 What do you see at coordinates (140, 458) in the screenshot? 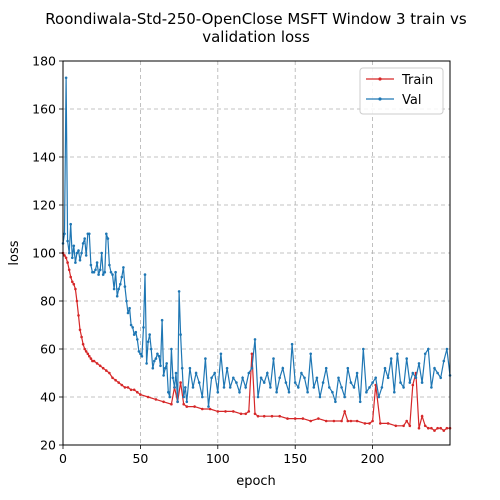
I see `x-tick-label: 50` at bounding box center [140, 458].